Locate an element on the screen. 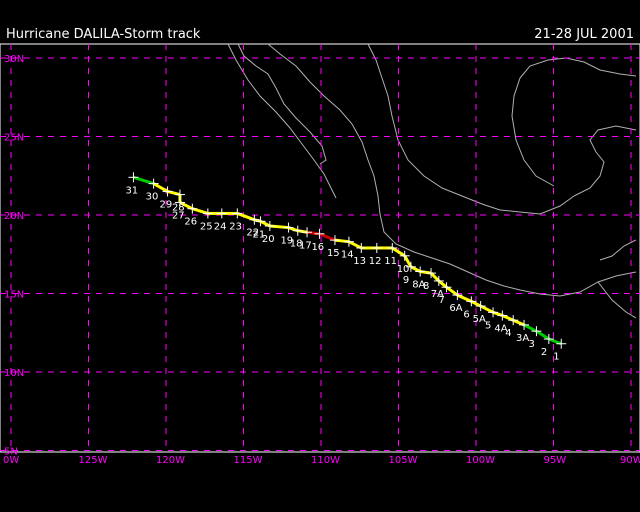  track-point-label: 19 is located at coordinates (286, 241).